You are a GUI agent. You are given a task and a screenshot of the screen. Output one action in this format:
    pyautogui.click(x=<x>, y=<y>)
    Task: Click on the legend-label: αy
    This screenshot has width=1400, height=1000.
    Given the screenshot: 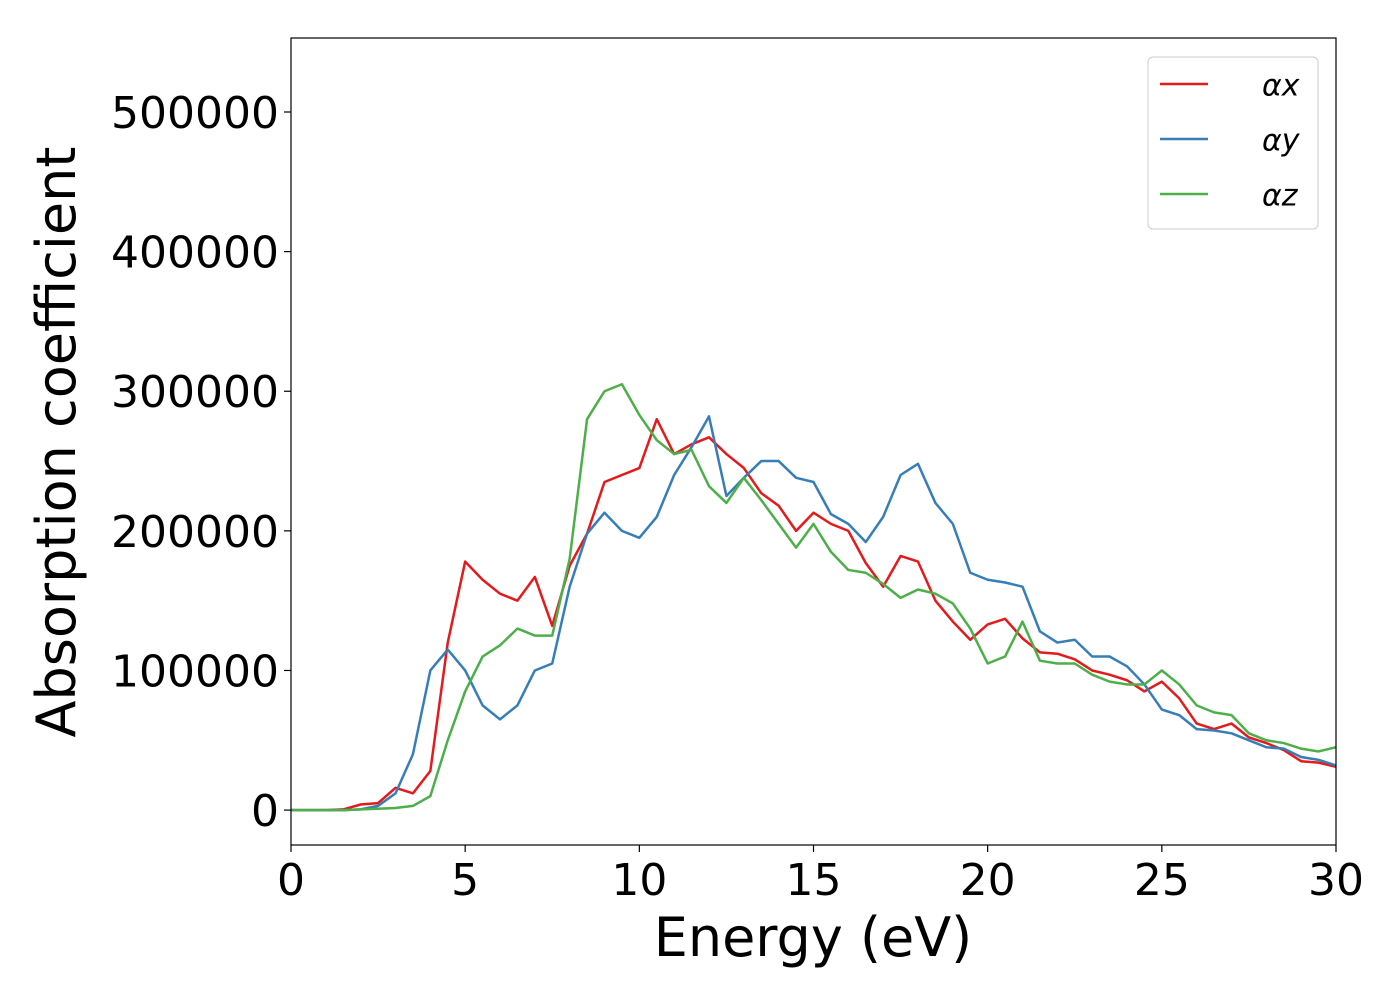 What is the action you would take?
    pyautogui.click(x=1281, y=141)
    